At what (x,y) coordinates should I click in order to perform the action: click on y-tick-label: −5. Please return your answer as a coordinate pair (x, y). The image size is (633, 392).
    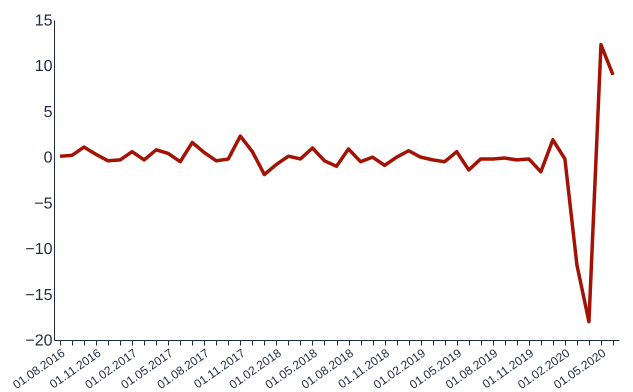
    Looking at the image, I should click on (43, 203).